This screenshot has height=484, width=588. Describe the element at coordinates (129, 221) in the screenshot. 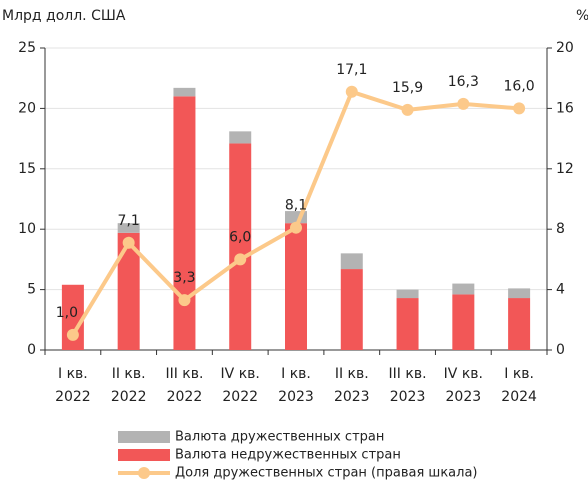

I see `data-label: 7,1` at that location.